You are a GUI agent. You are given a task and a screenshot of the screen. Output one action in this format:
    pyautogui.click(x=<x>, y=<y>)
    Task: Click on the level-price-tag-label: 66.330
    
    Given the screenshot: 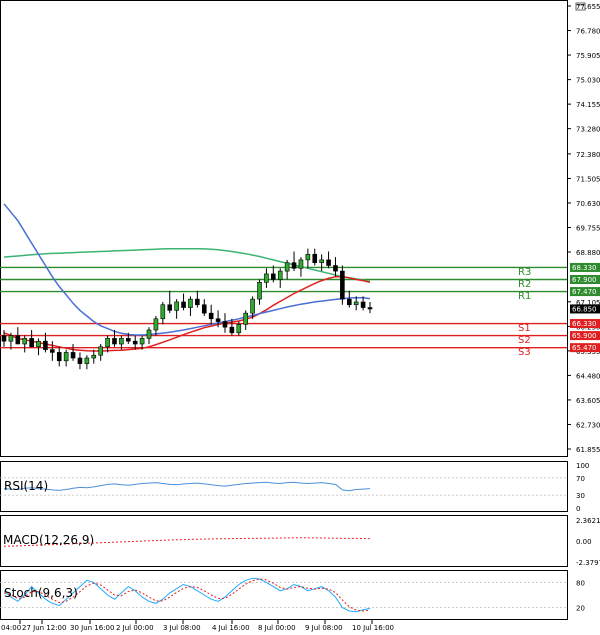 What is the action you would take?
    pyautogui.click(x=584, y=324)
    